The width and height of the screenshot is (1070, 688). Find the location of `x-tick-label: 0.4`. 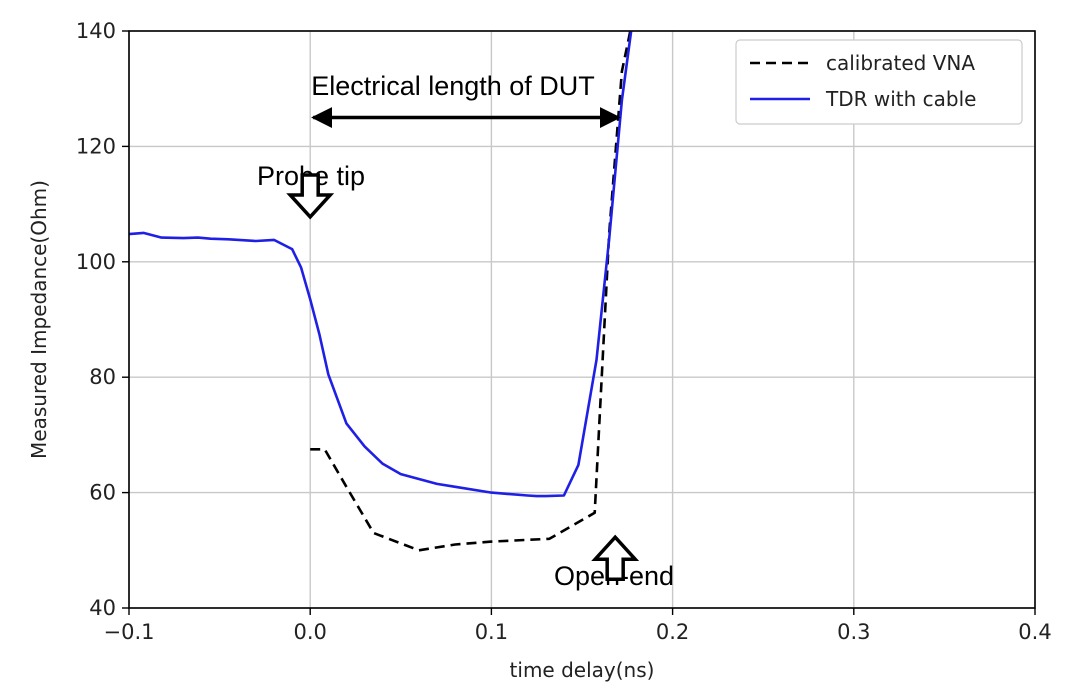

x-tick-label: 0.4 is located at coordinates (1034, 632).